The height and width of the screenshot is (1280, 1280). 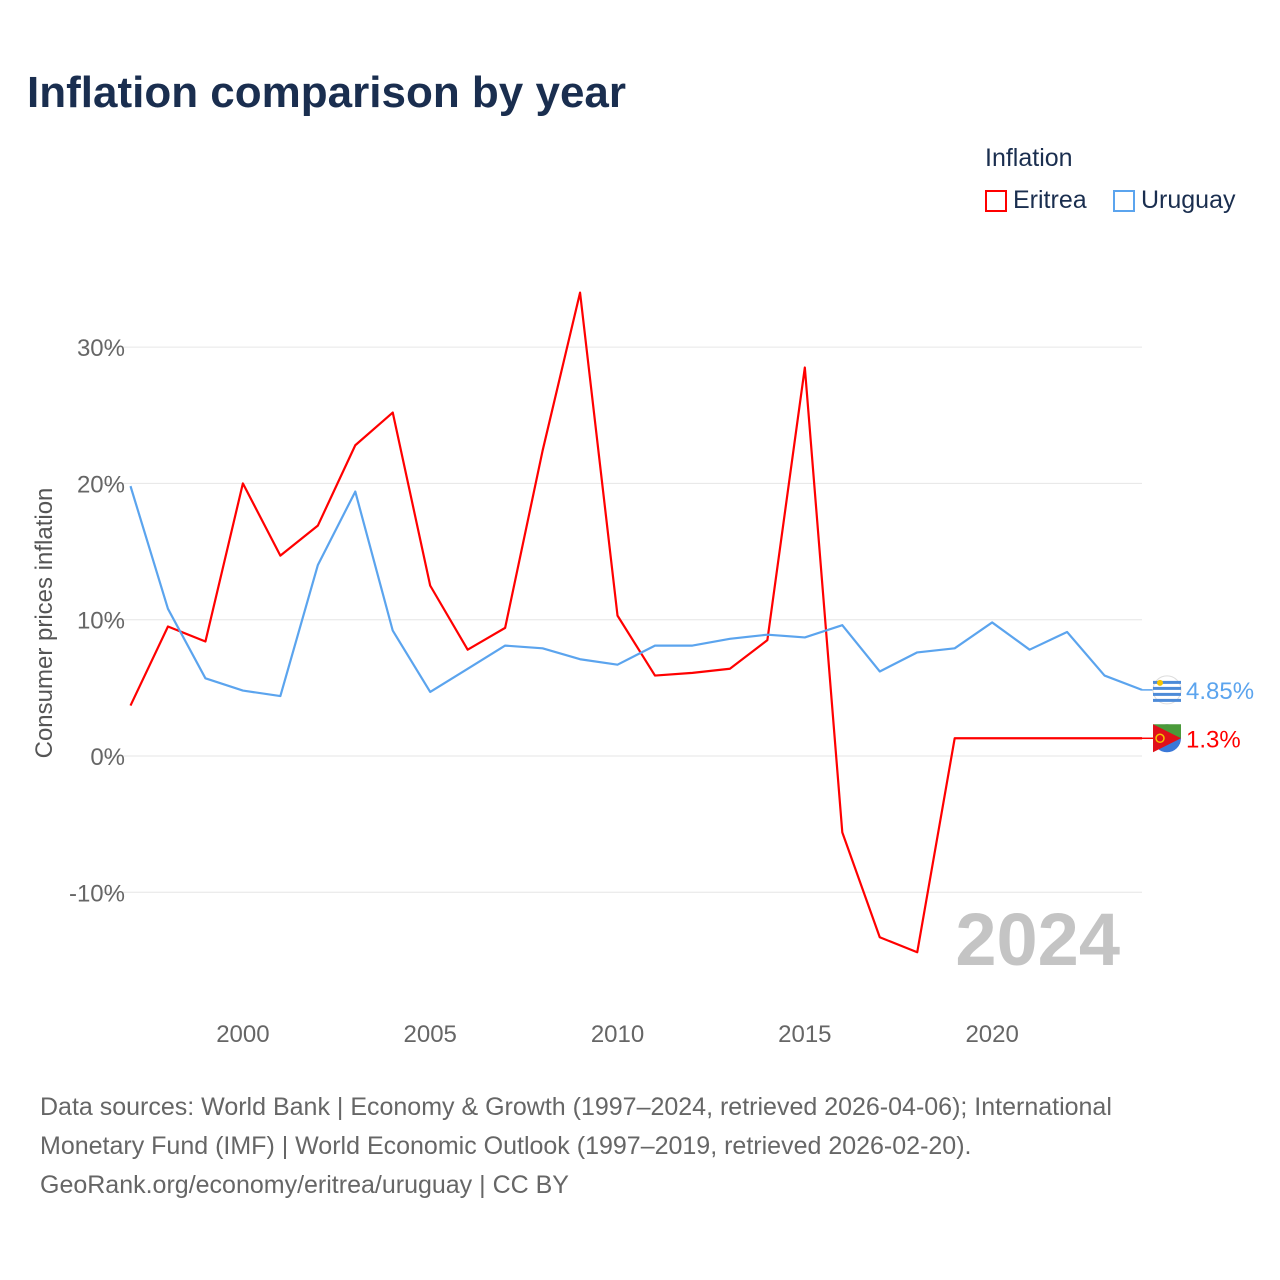 I want to click on x-tick-label: 2005, so click(x=430, y=1034).